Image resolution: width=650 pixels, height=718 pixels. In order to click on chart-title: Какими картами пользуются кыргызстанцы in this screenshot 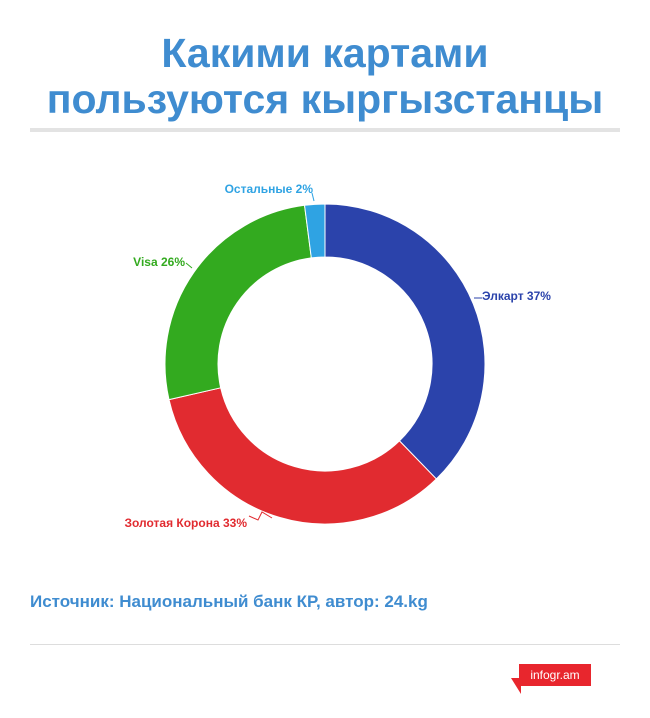, I will do `click(325, 76)`.